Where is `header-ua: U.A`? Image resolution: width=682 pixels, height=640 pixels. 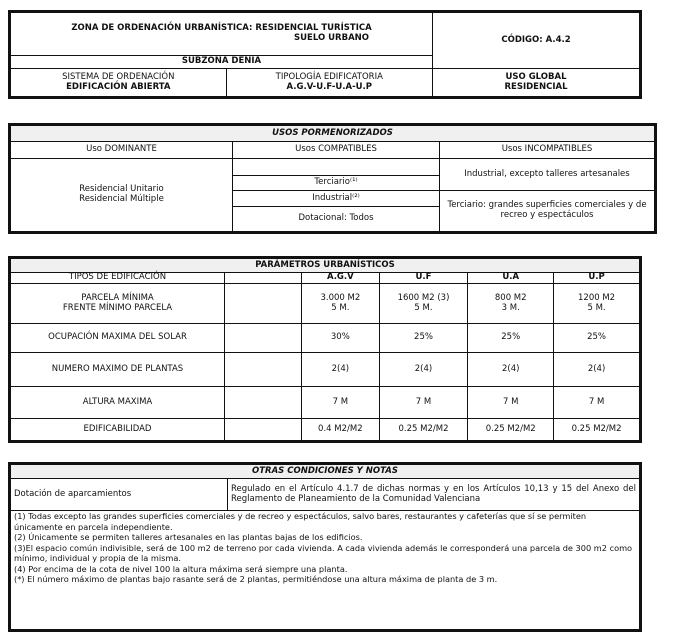 header-ua: U.A is located at coordinates (511, 278).